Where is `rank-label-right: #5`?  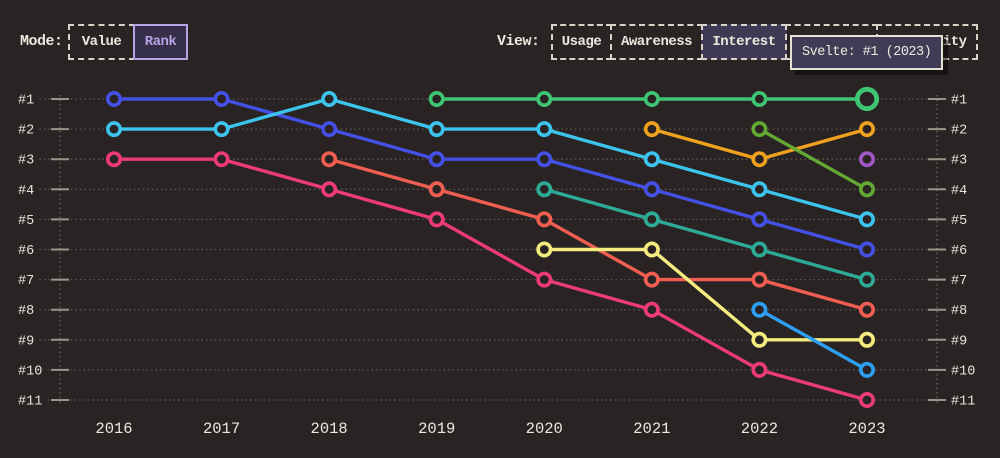 rank-label-right: #5 is located at coordinates (959, 221).